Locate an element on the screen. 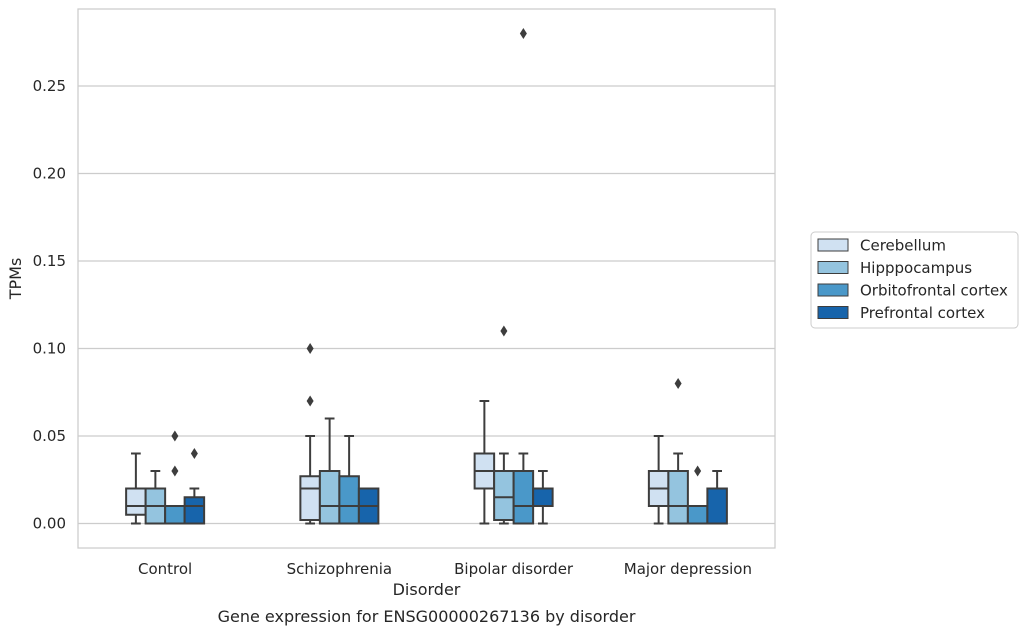 This screenshot has width=1028, height=634. x-tick-label: Control is located at coordinates (165, 569).